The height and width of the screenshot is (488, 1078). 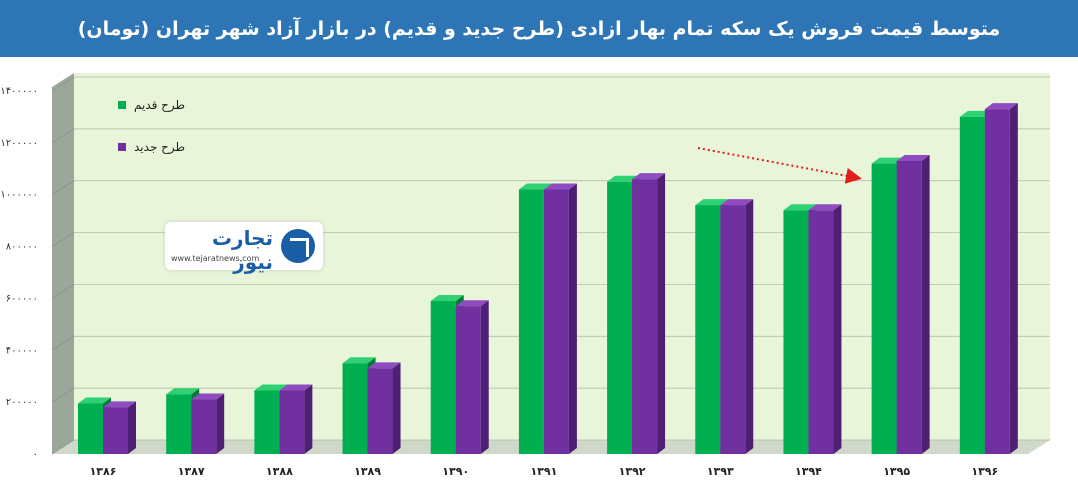 I want to click on tejaratnews-logo: تجارت نیوز www.tejaratnews.com, so click(x=244, y=248).